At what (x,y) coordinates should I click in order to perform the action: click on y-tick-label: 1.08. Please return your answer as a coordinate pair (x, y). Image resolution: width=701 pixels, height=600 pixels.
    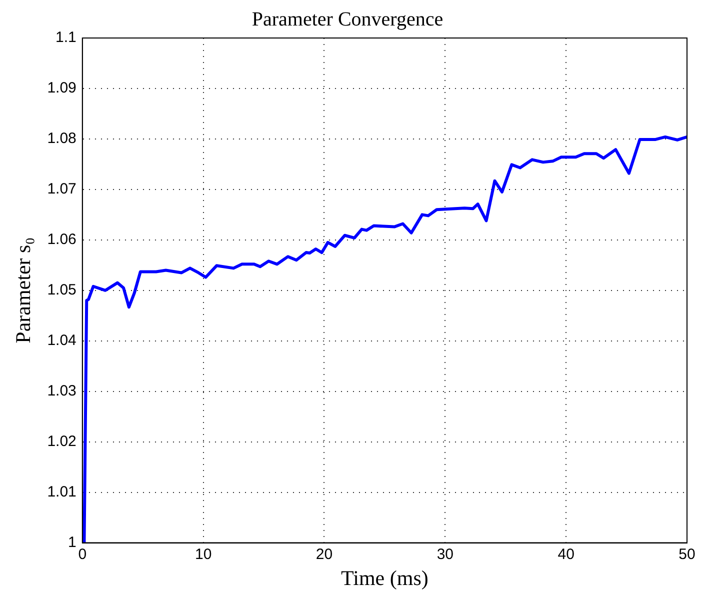
    Looking at the image, I should click on (61, 139).